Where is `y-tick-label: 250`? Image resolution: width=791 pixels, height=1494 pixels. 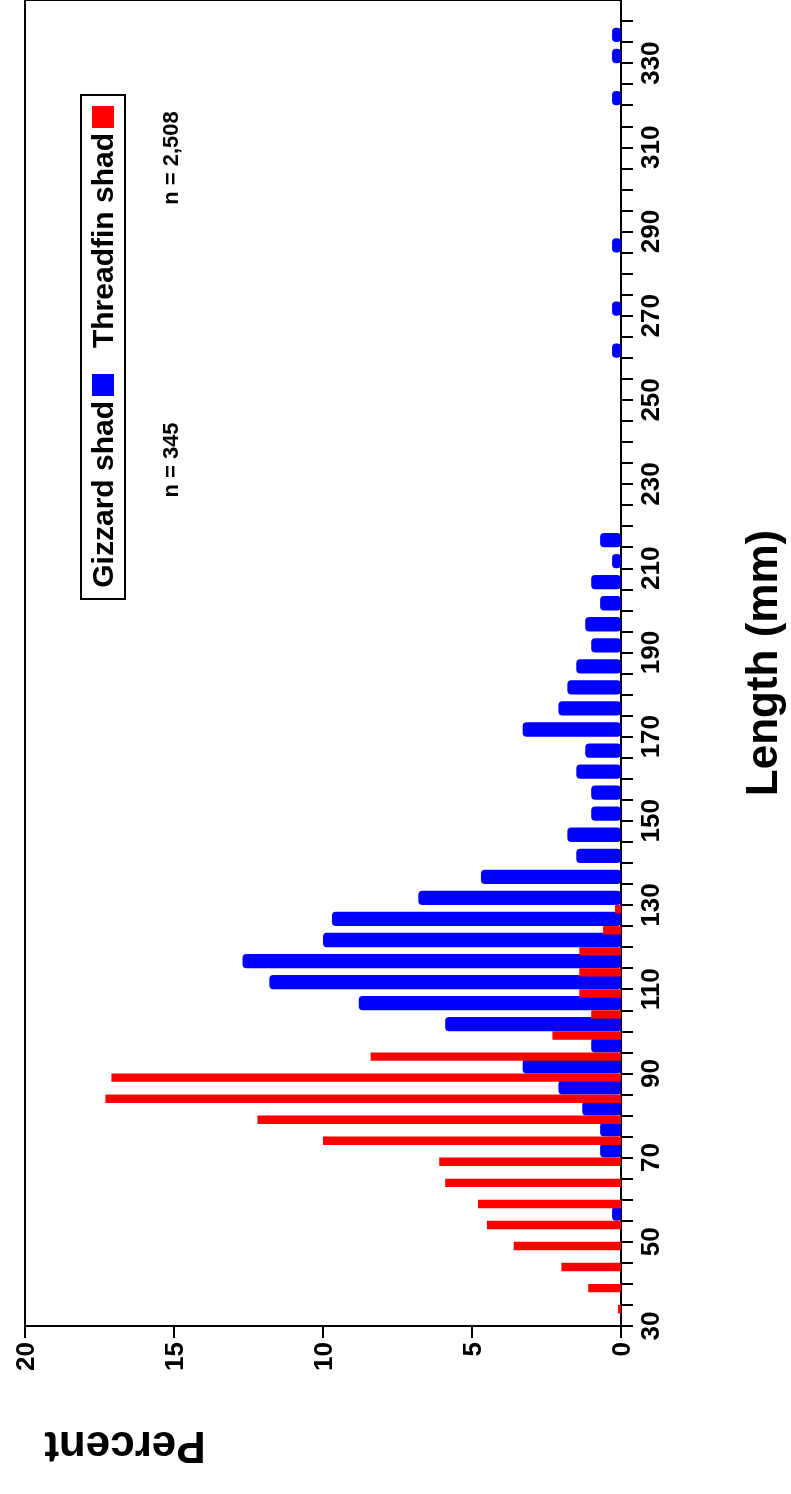
y-tick-label: 250 is located at coordinates (650, 400).